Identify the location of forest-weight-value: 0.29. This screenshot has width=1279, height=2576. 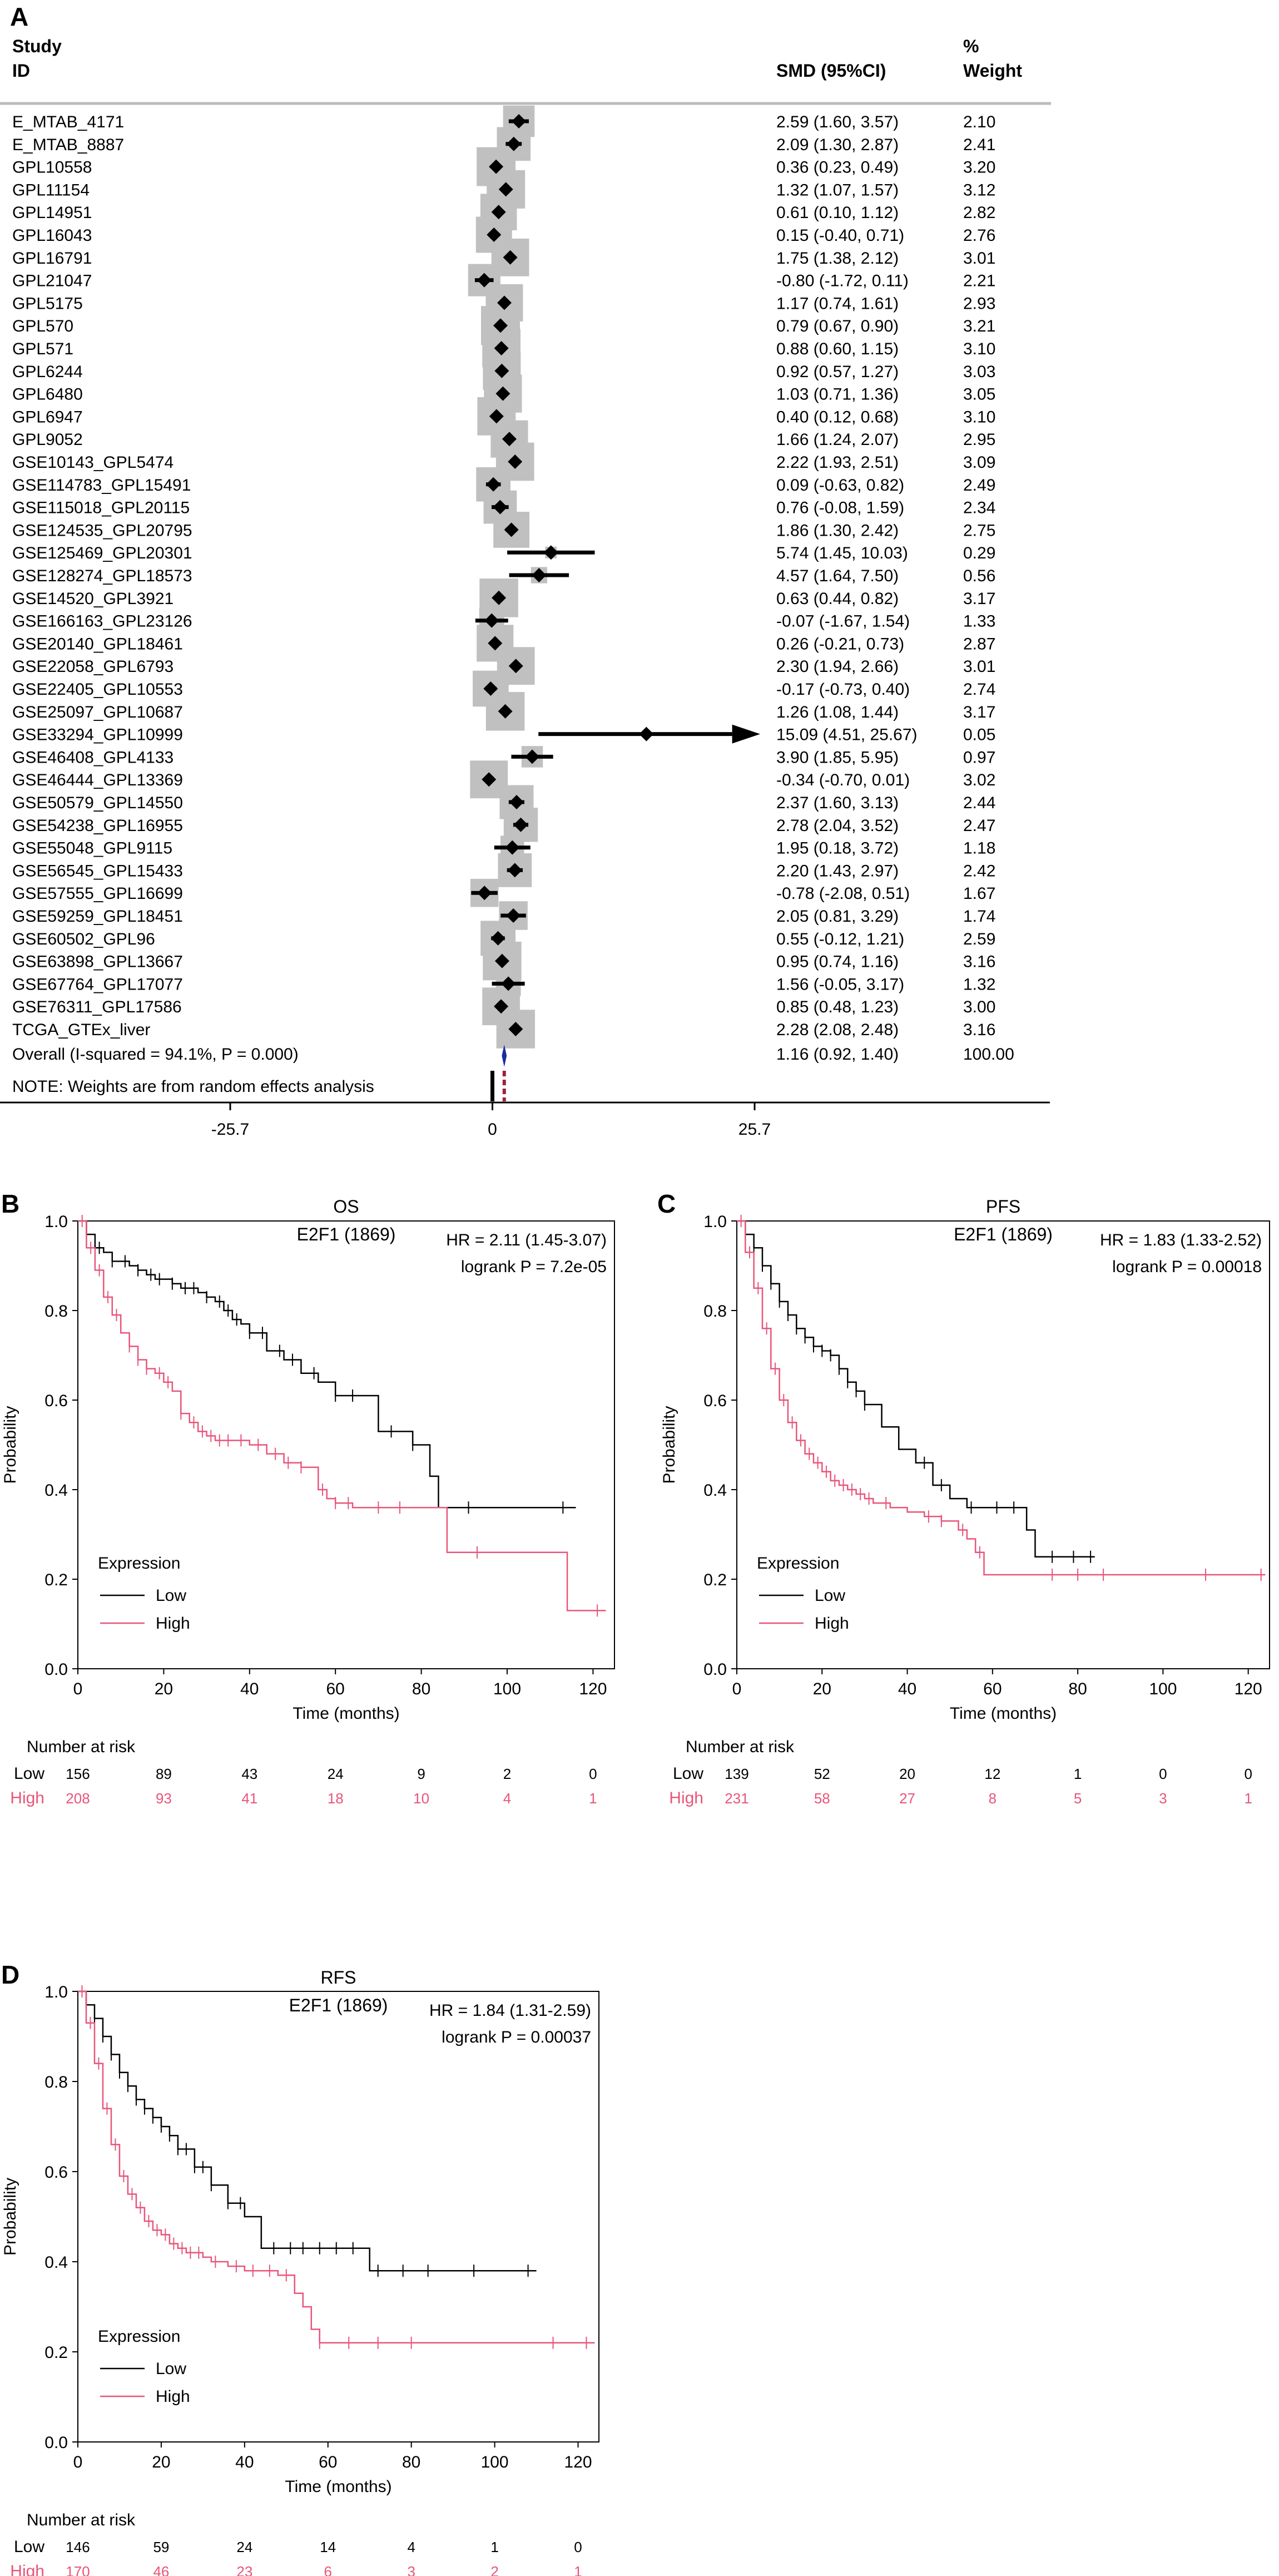
(979, 553).